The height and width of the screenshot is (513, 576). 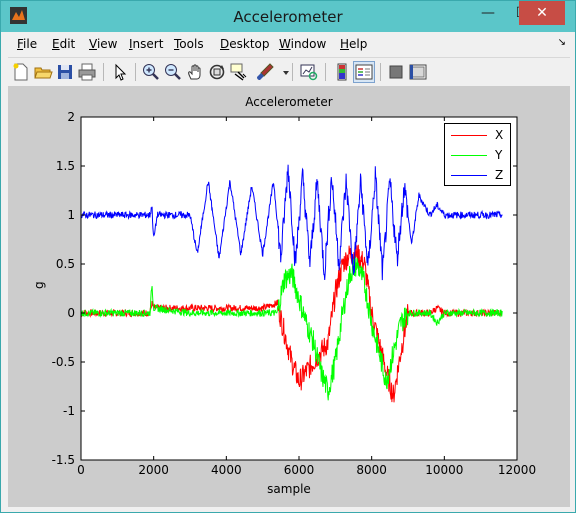 What do you see at coordinates (69, 411) in the screenshot?
I see `y-tick-label: -1` at bounding box center [69, 411].